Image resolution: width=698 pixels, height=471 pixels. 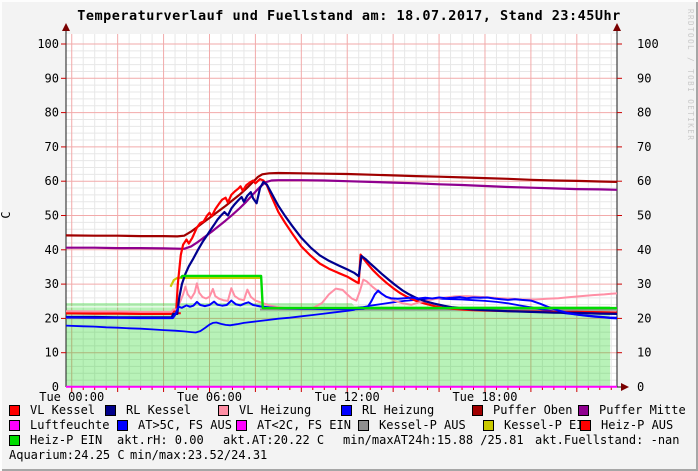 What do you see at coordinates (67, 455) in the screenshot?
I see `stat-value: Aquarium:24.25 C` at bounding box center [67, 455].